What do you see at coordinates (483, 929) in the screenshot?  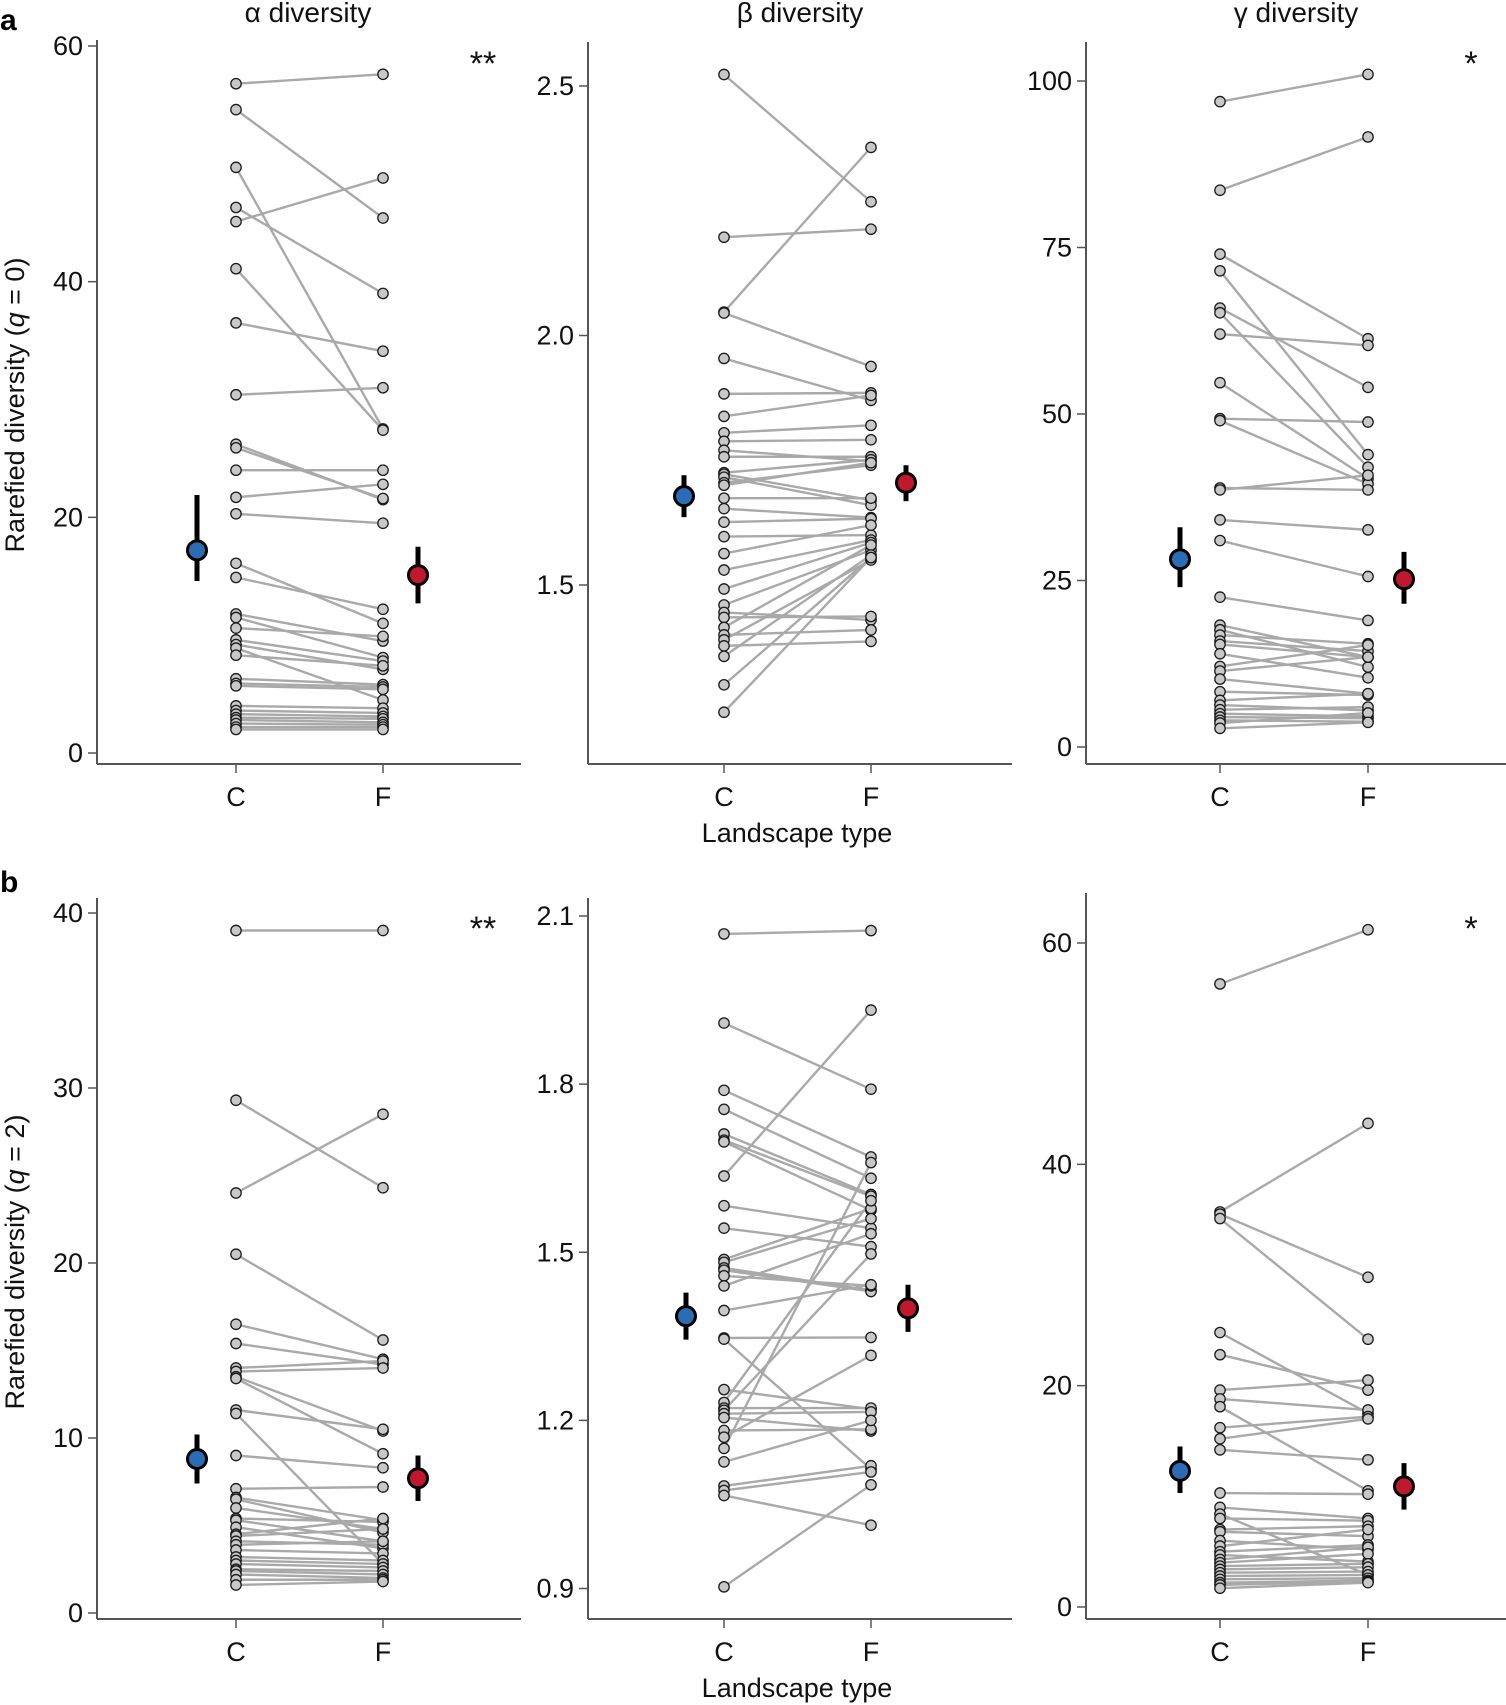 I see `significance-marker: **` at bounding box center [483, 929].